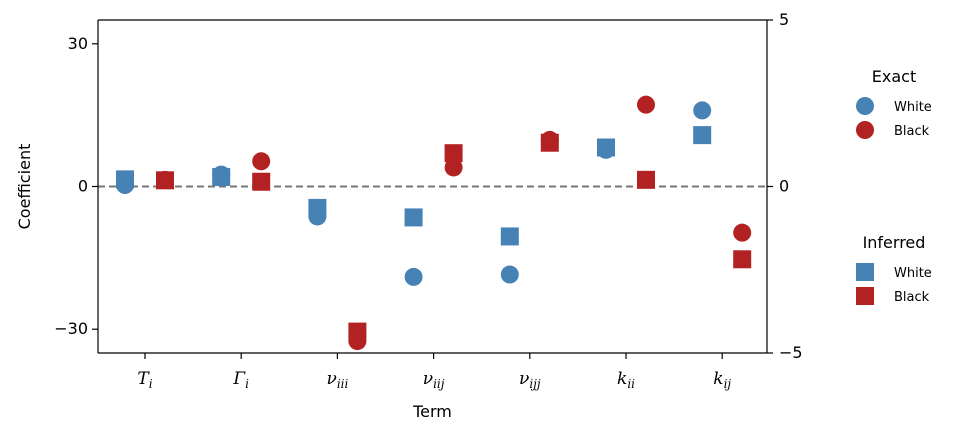 The height and width of the screenshot is (435, 960). What do you see at coordinates (83, 186) in the screenshot?
I see `y-tick-label: 0` at bounding box center [83, 186].